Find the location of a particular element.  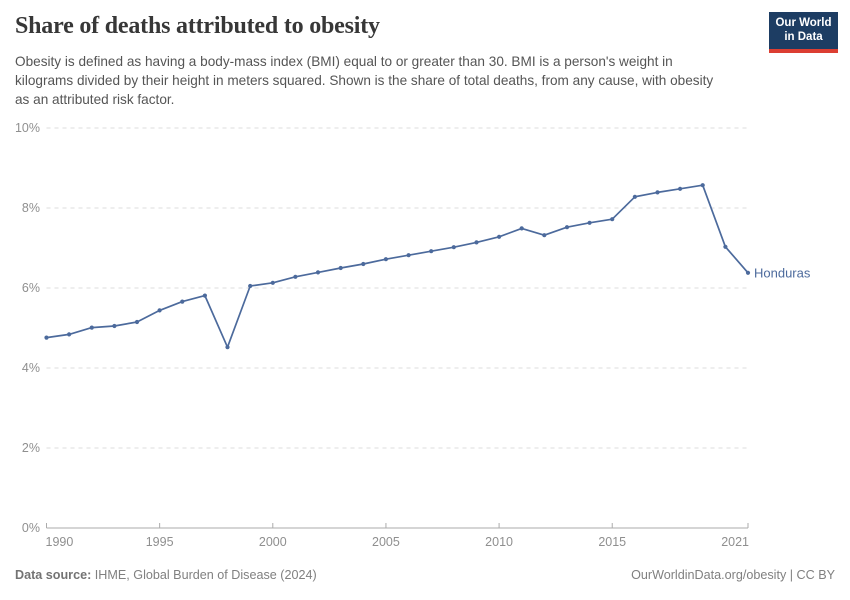

owid-logo: Our World in Data is located at coordinates (803, 32).